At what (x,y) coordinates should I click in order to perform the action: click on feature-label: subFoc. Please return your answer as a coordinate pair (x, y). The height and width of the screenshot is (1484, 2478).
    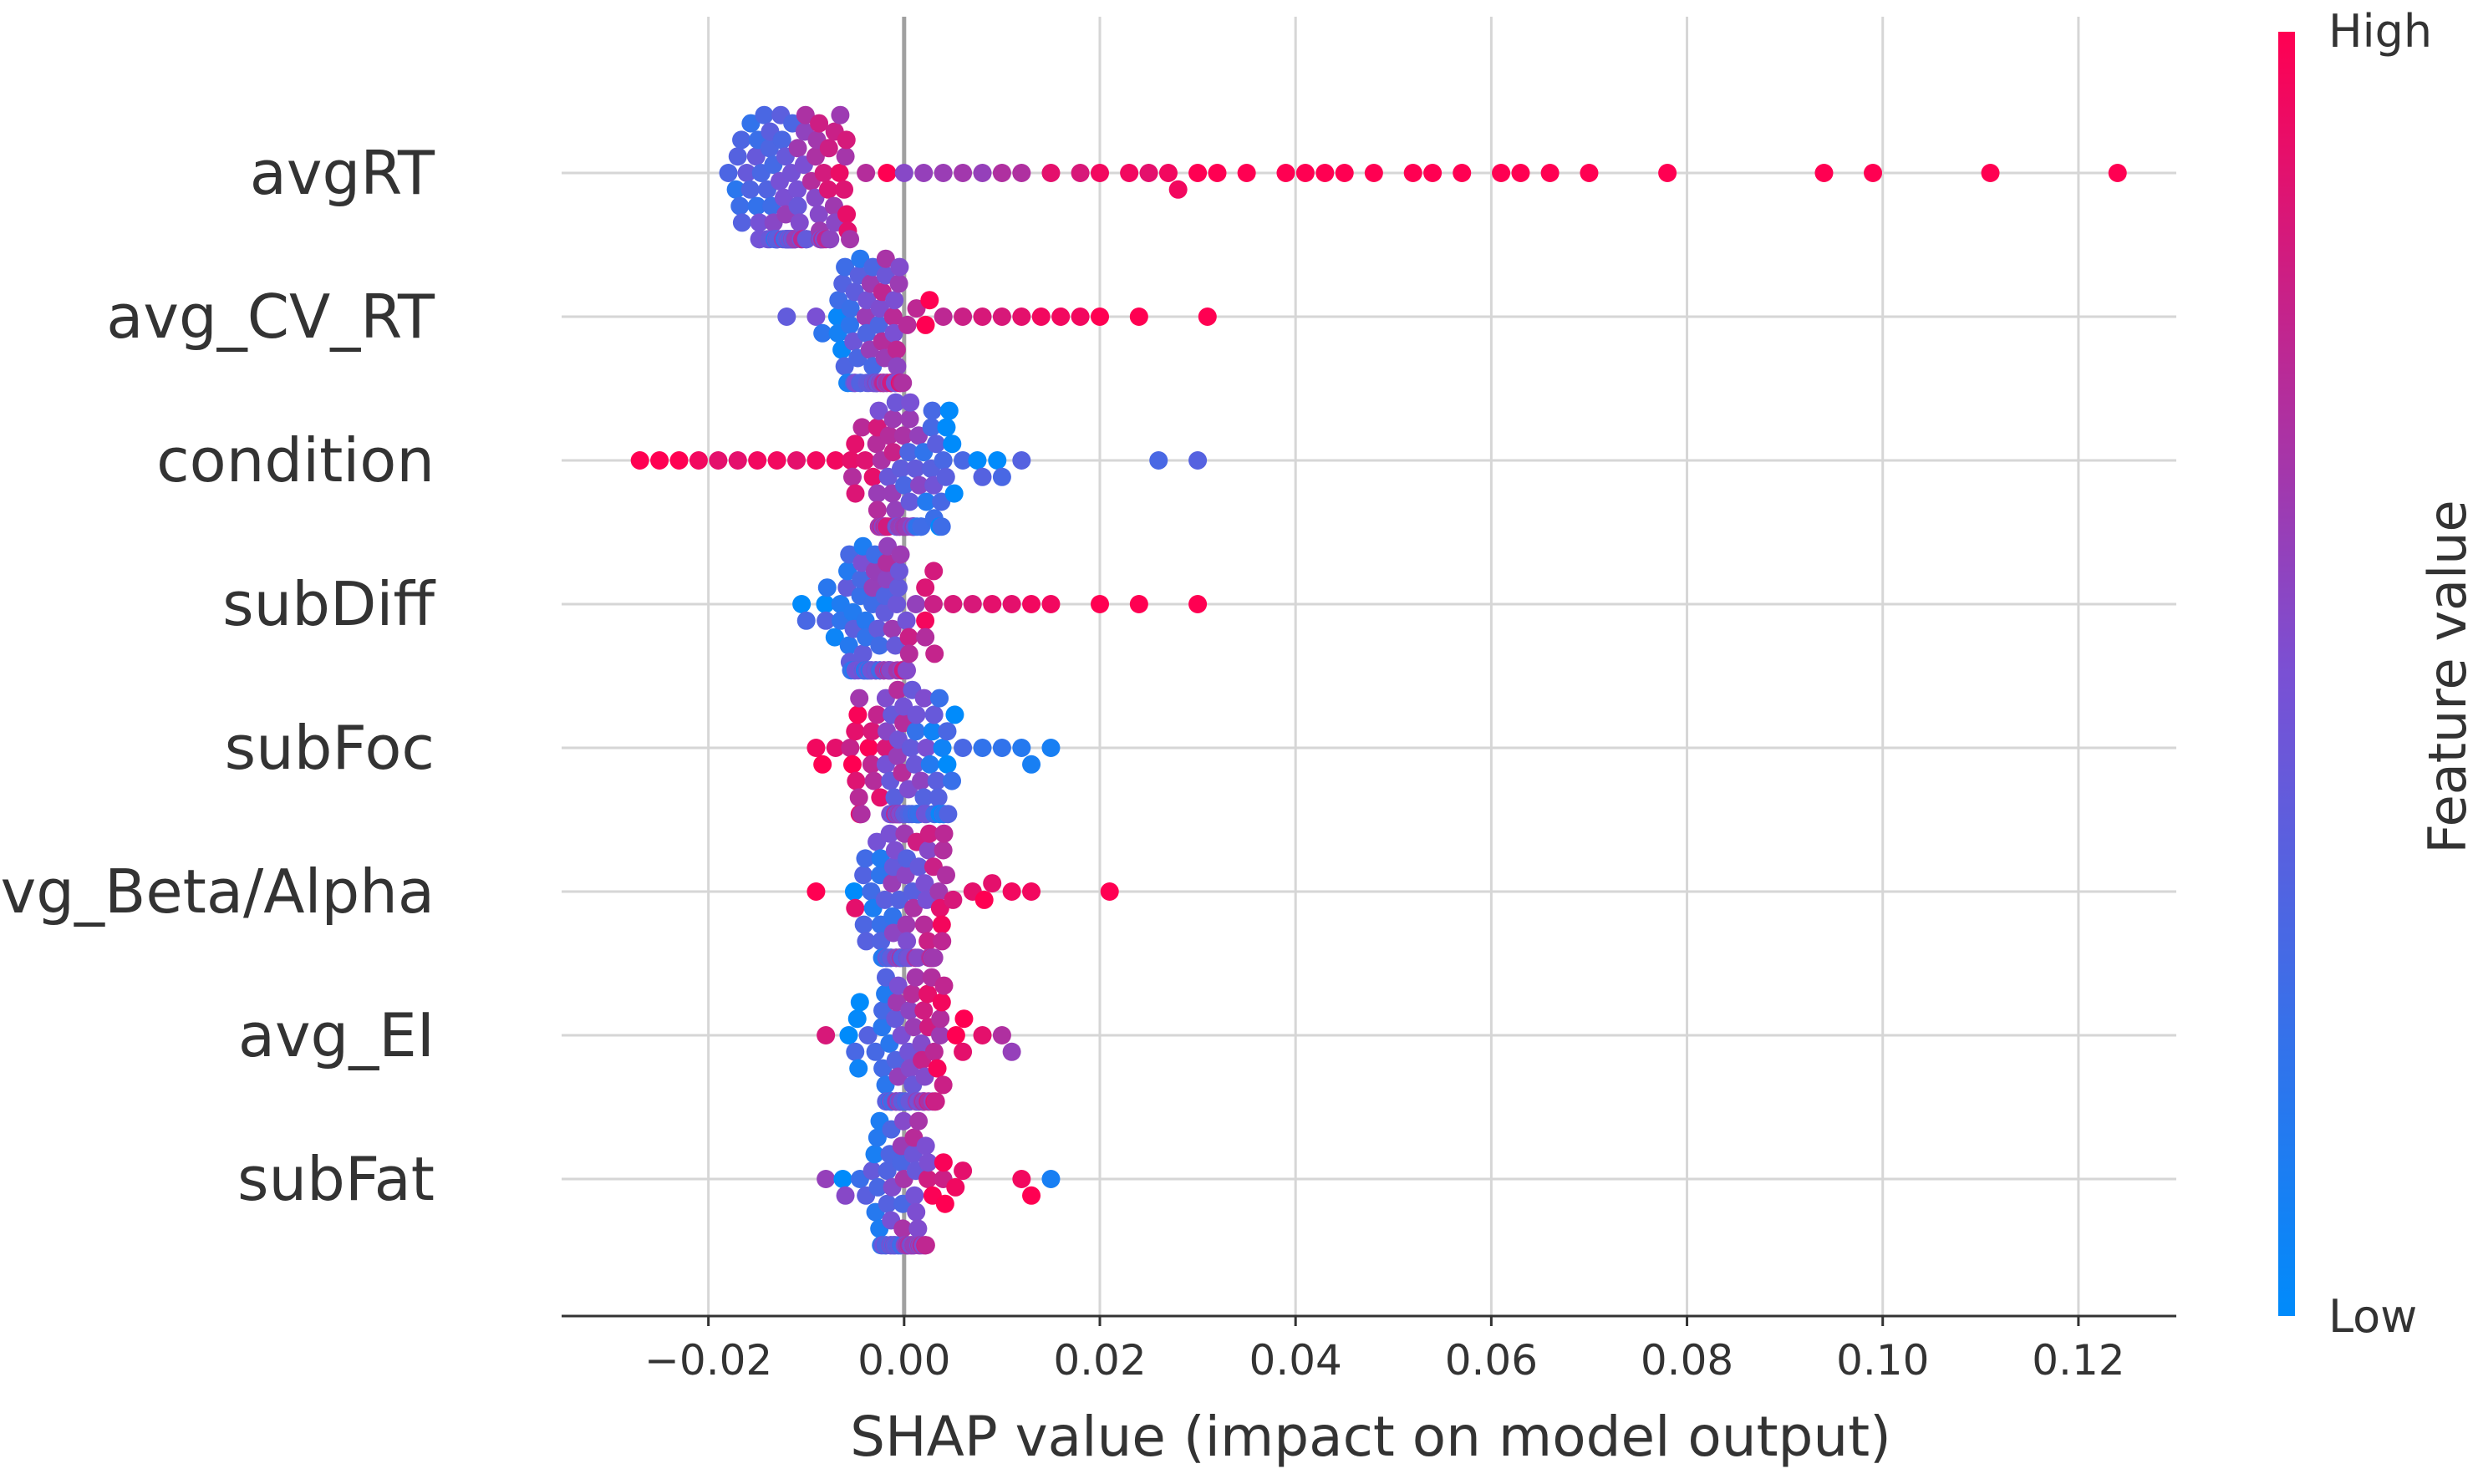
    Looking at the image, I should click on (330, 748).